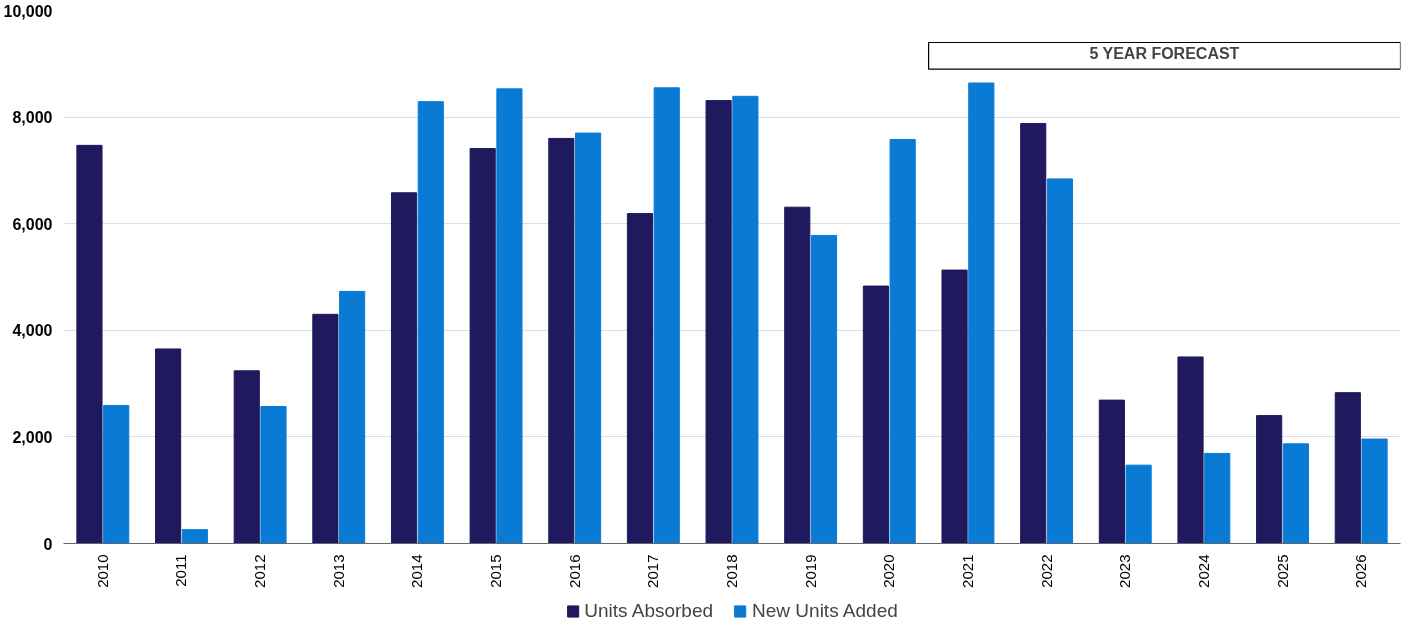 This screenshot has width=1414, height=641. I want to click on x-tick-label: 2016, so click(574, 571).